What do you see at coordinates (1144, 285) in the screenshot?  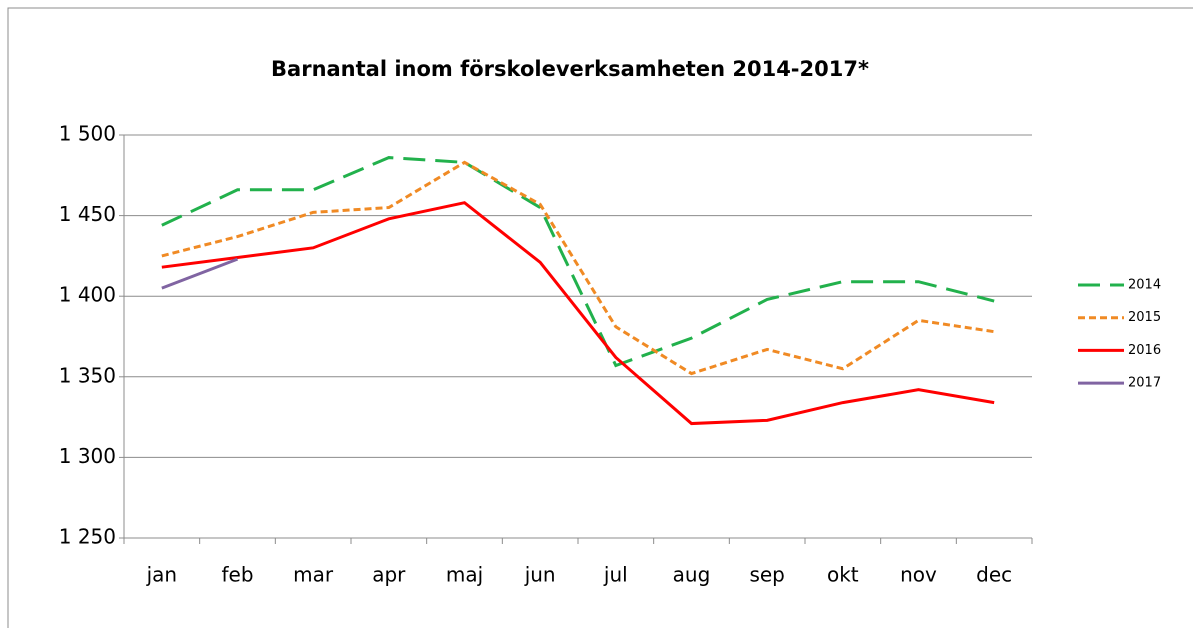 I see `legend-label: 2014` at bounding box center [1144, 285].